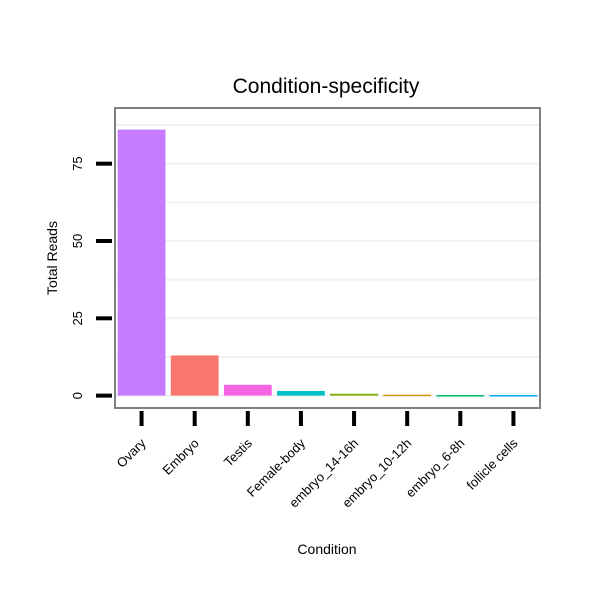  I want to click on bar-testis, so click(247, 390).